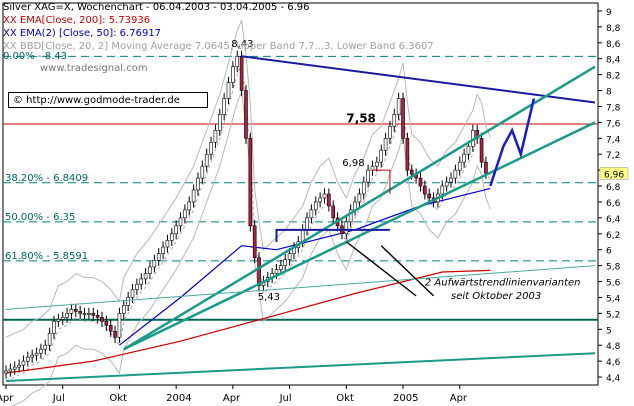 The height and width of the screenshot is (406, 634). I want to click on ema50-legend: XX EMA(2) [Close, 50]: 6.76917, so click(82, 33).